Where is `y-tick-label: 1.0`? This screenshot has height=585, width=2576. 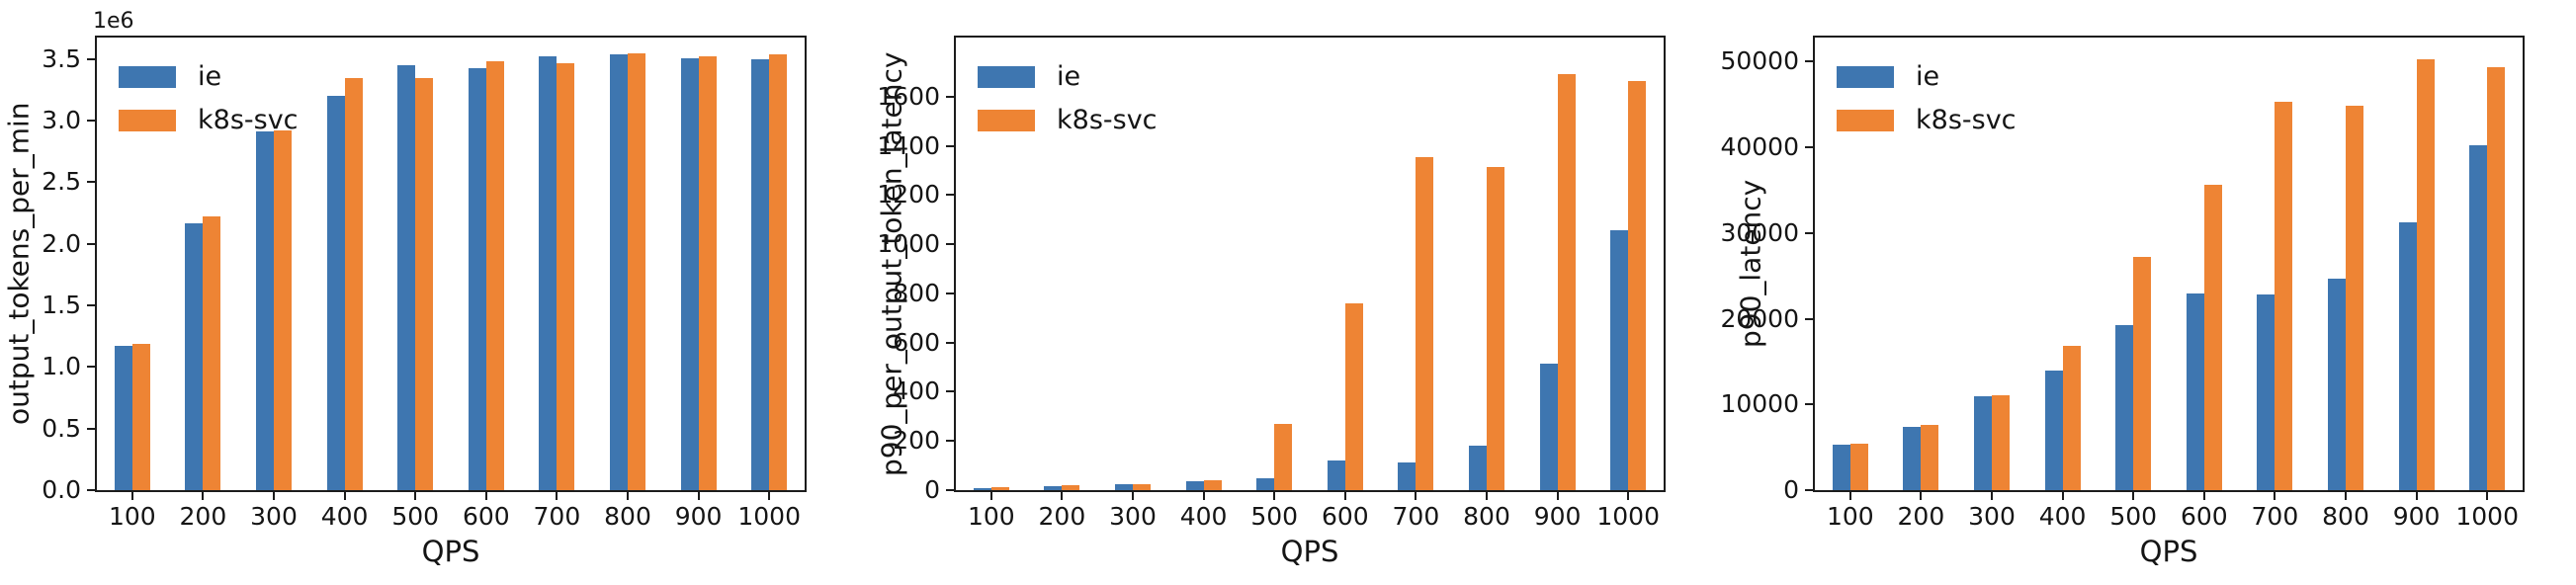 y-tick-label: 1.0 is located at coordinates (61, 366).